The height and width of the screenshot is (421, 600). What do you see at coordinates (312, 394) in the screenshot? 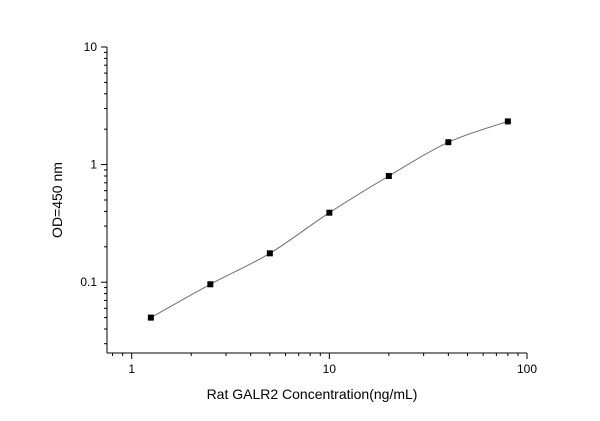
I see `x-axis-label: Rat GALR2 Concentration(ng/mL)` at bounding box center [312, 394].